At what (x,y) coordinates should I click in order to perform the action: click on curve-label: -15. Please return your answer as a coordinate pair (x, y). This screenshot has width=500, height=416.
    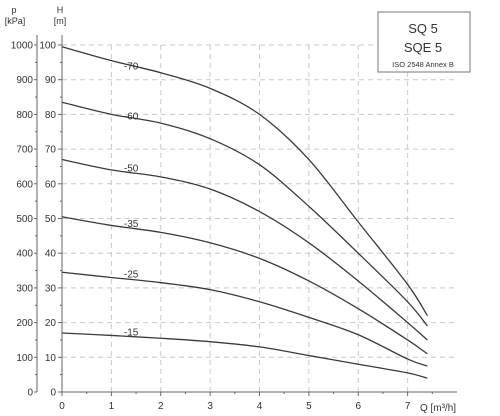
    Looking at the image, I should click on (131, 332).